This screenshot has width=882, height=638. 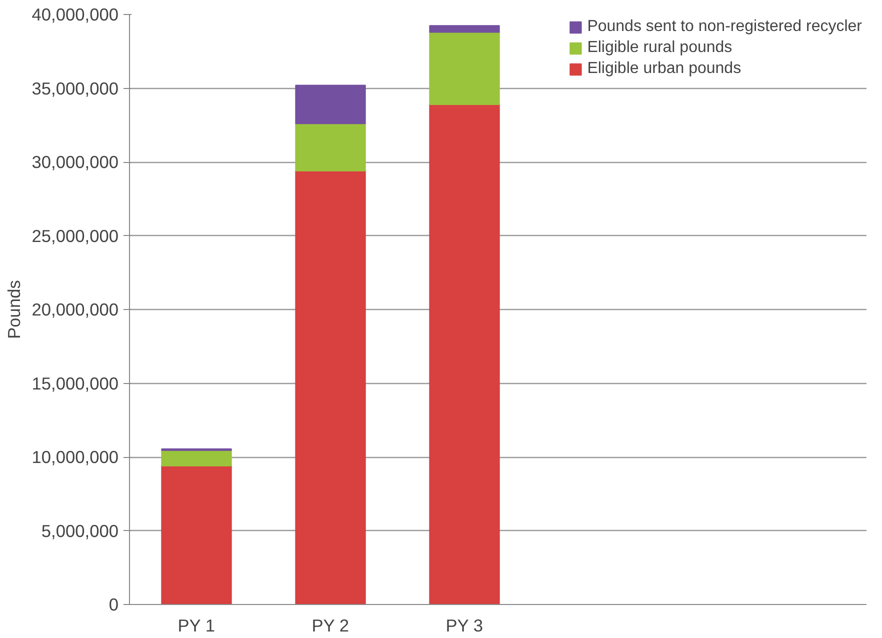 What do you see at coordinates (75, 310) in the screenshot?
I see `y-tick-label: 20,000,000` at bounding box center [75, 310].